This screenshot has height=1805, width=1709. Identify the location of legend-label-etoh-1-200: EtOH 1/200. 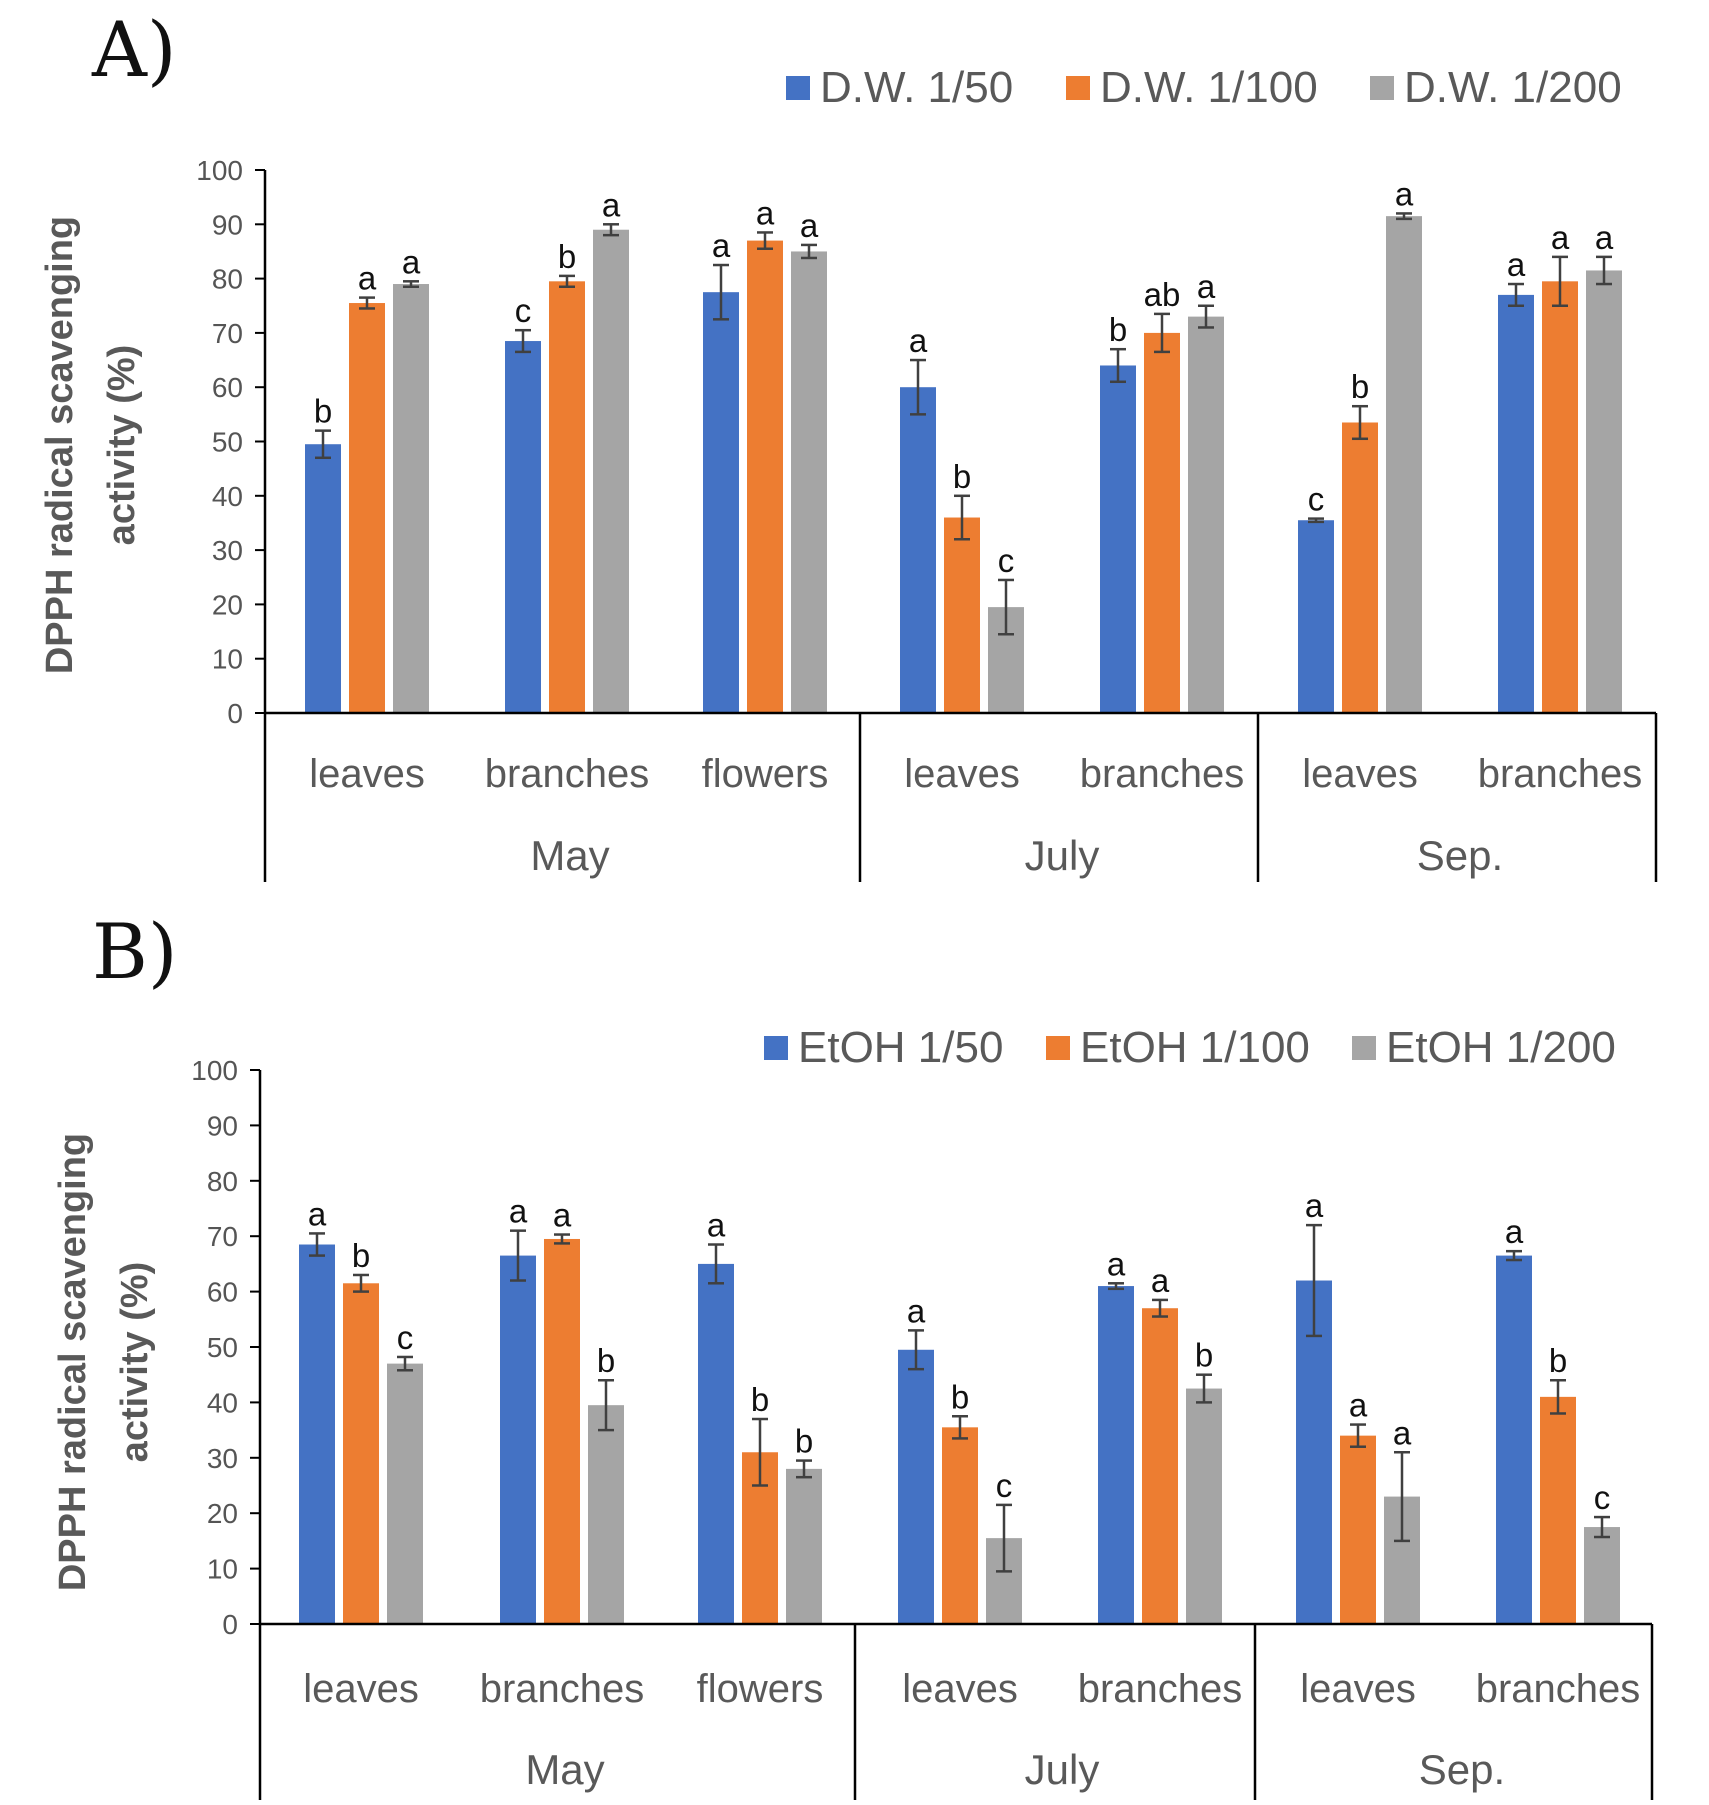
(1501, 1047).